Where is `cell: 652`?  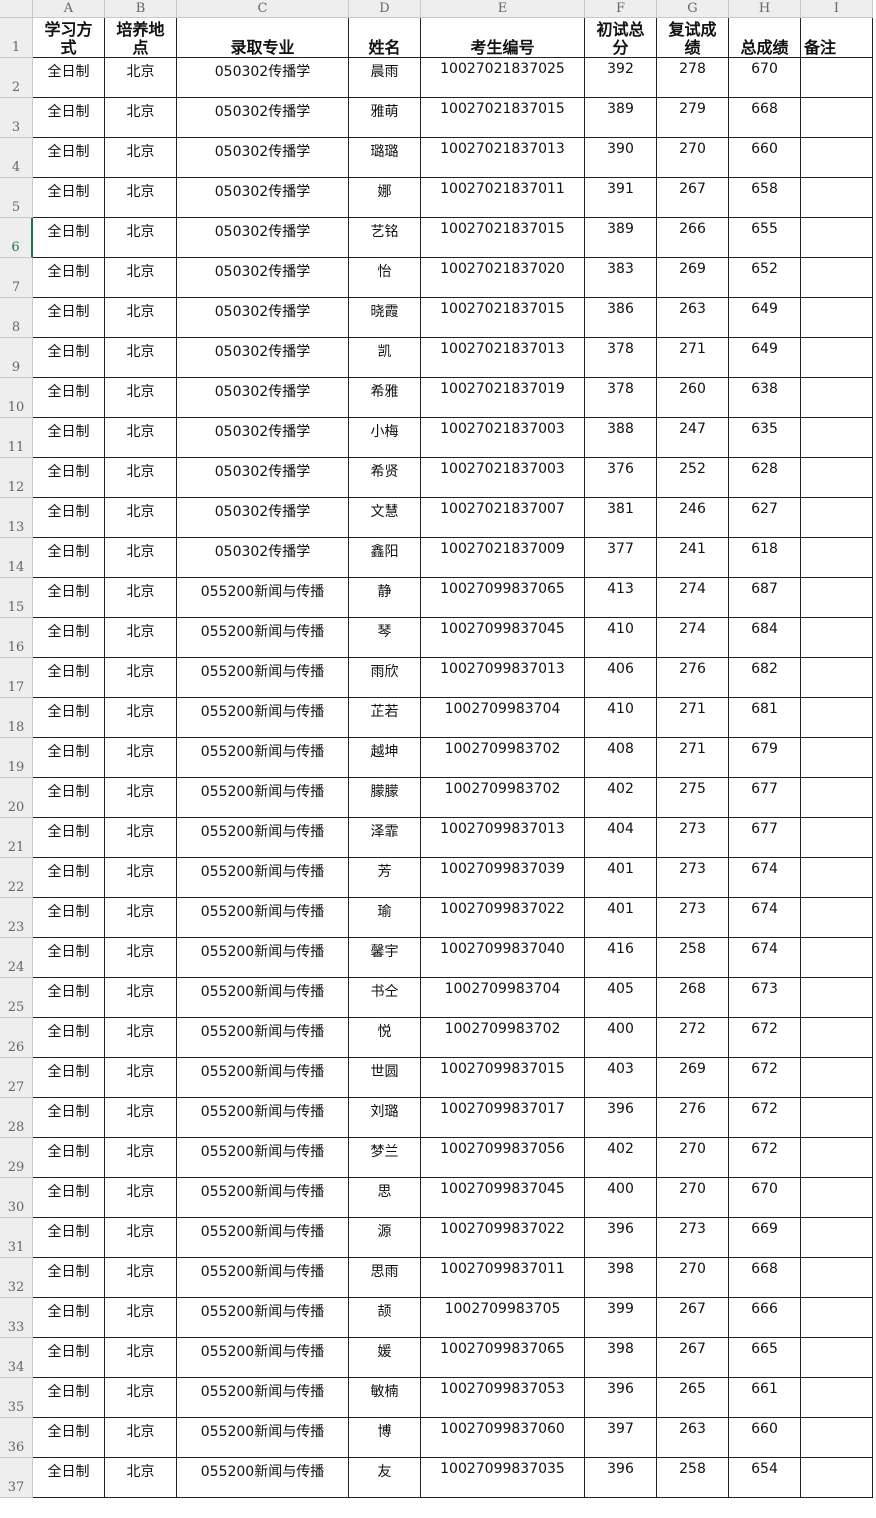
cell: 652 is located at coordinates (765, 278).